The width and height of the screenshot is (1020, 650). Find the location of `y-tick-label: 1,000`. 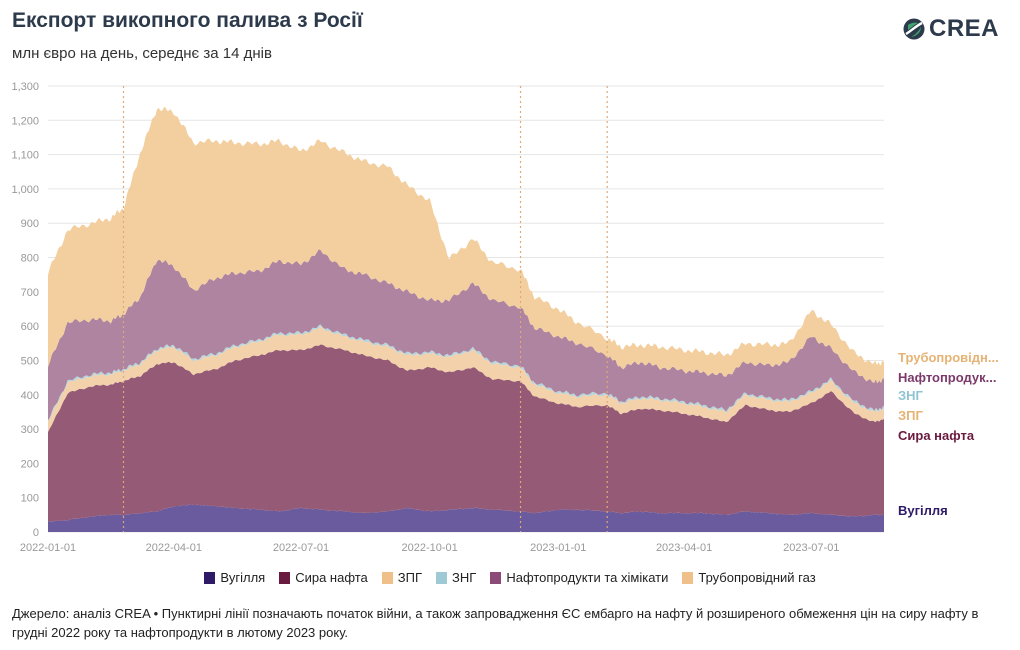

y-tick-label: 1,000 is located at coordinates (25, 190).